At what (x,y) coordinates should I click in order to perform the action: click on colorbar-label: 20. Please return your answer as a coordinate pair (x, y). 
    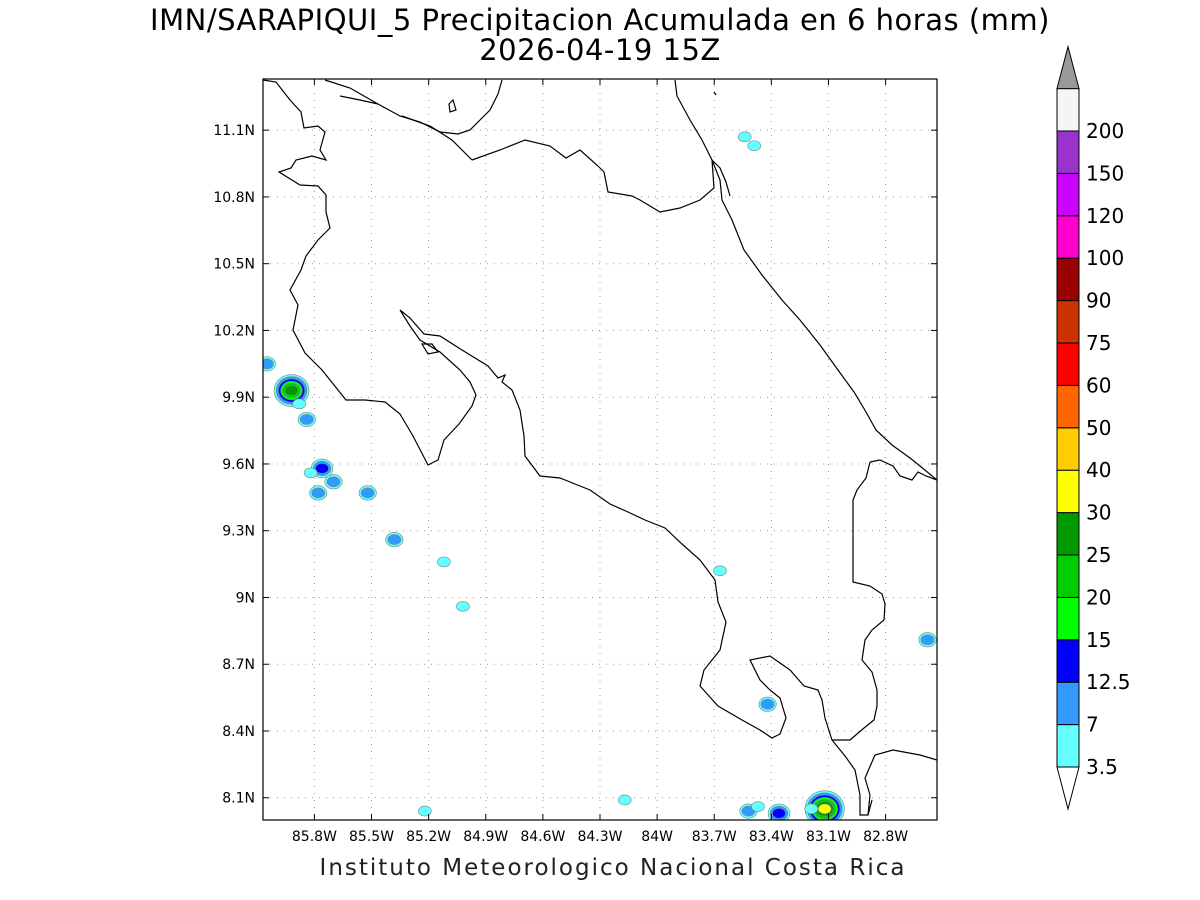
    Looking at the image, I should click on (1098, 597).